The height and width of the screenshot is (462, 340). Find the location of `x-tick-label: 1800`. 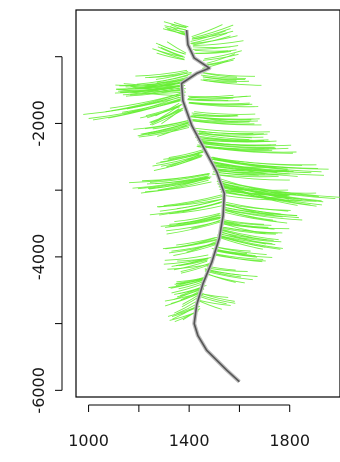

x-tick-label: 1800 is located at coordinates (289, 440).